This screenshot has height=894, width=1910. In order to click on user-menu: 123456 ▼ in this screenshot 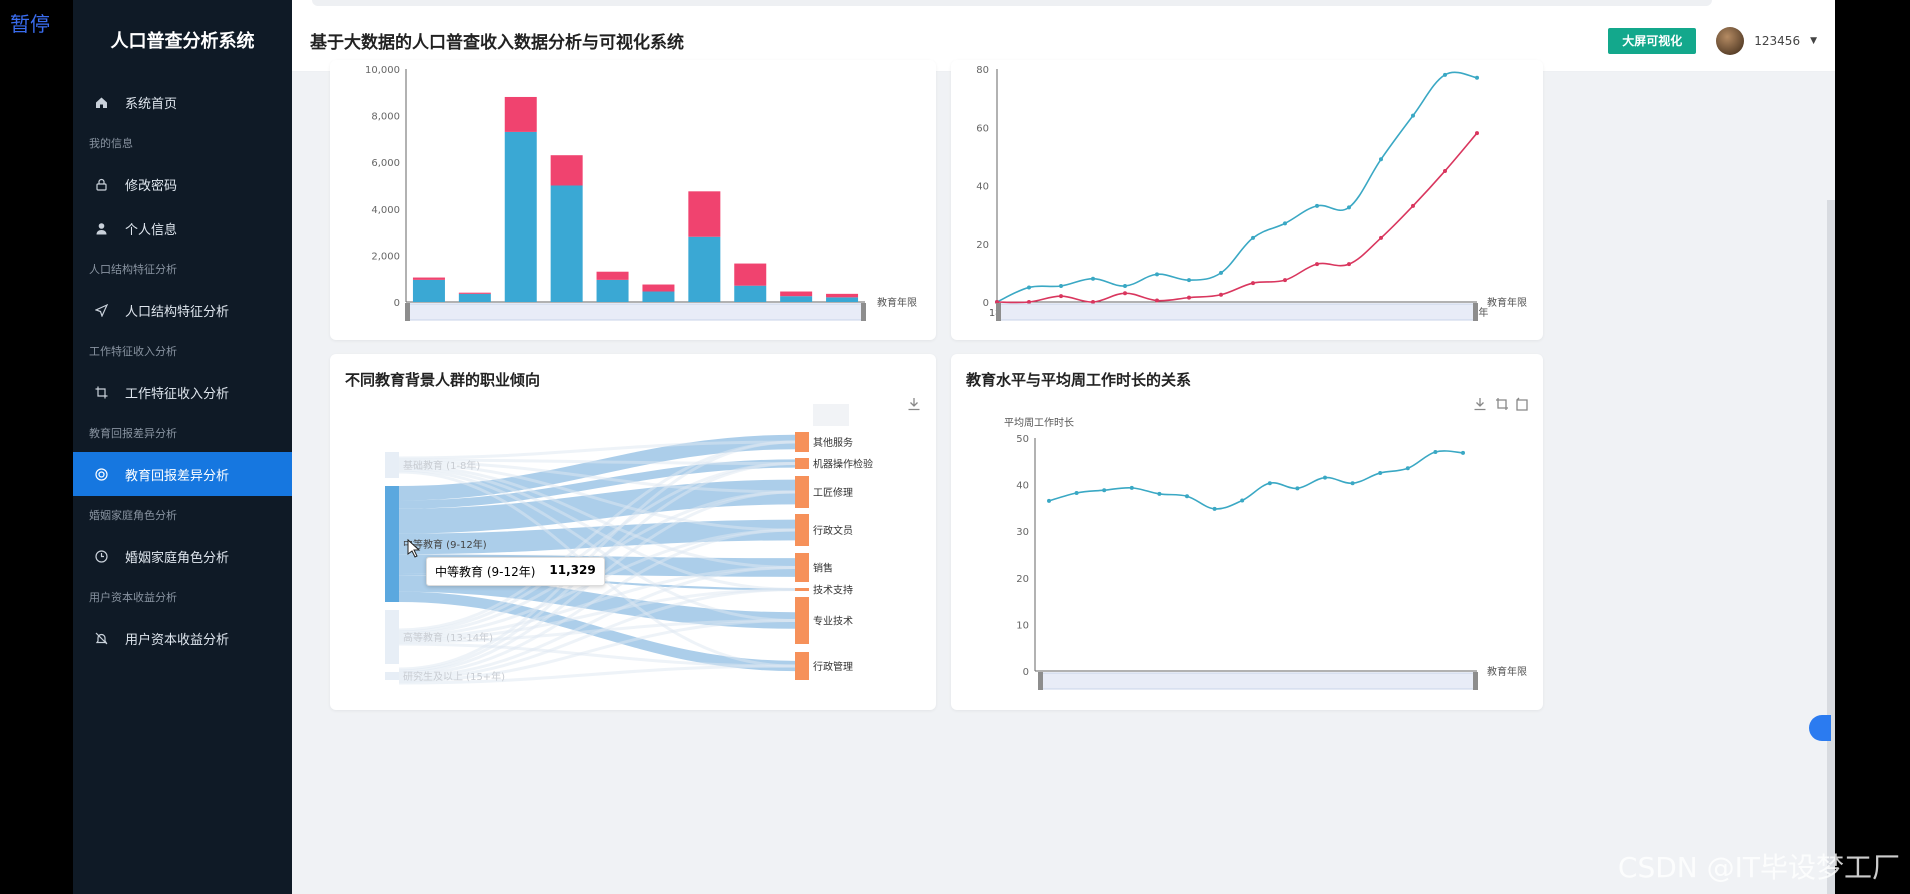, I will do `click(1766, 40)`.